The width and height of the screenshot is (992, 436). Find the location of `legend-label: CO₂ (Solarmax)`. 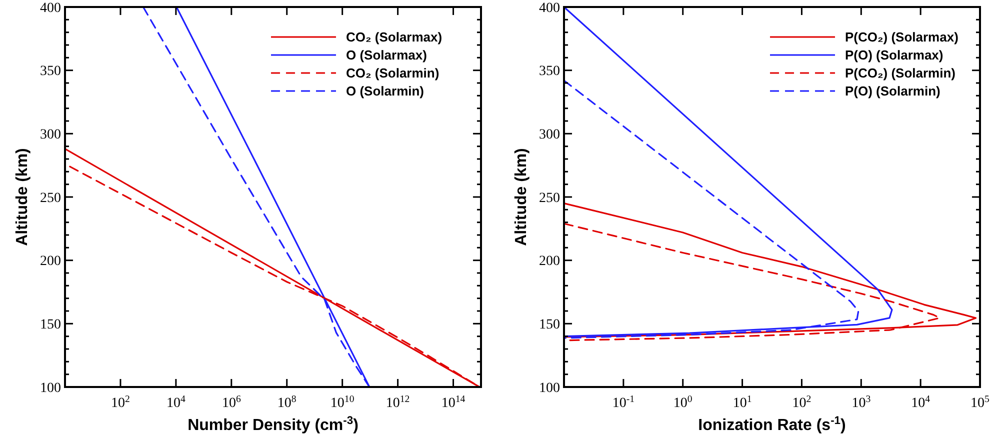

legend-label: CO₂ (Solarmax) is located at coordinates (394, 37).